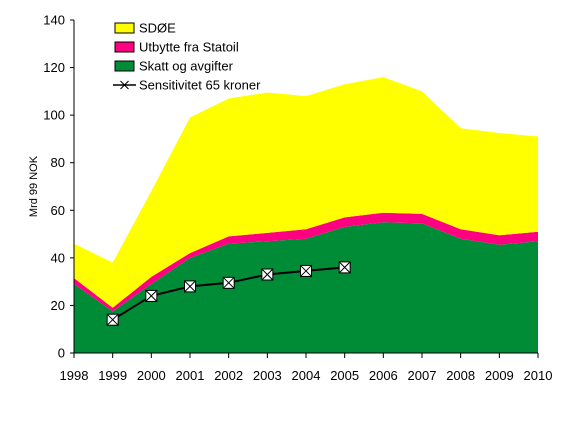  Describe the element at coordinates (186, 66) in the screenshot. I see `legend-label: Skatt og avgifter` at that location.